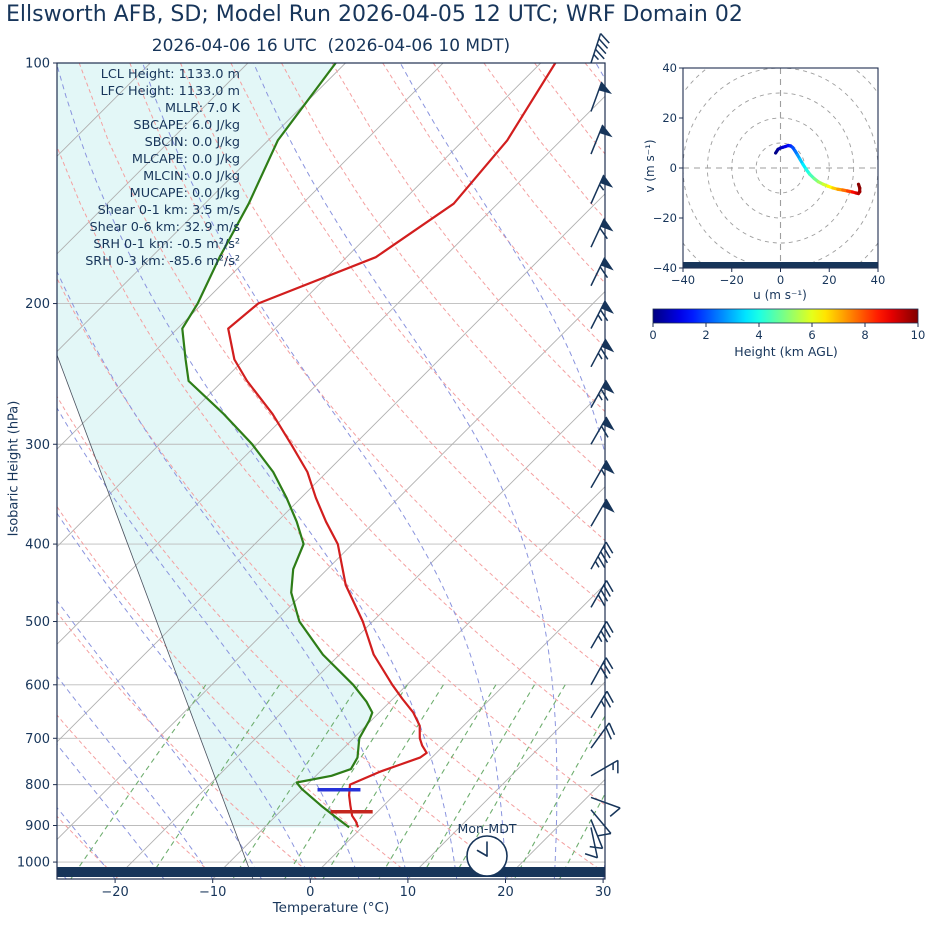 The image size is (928, 936). I want to click on tick-label: −10, so click(212, 892).